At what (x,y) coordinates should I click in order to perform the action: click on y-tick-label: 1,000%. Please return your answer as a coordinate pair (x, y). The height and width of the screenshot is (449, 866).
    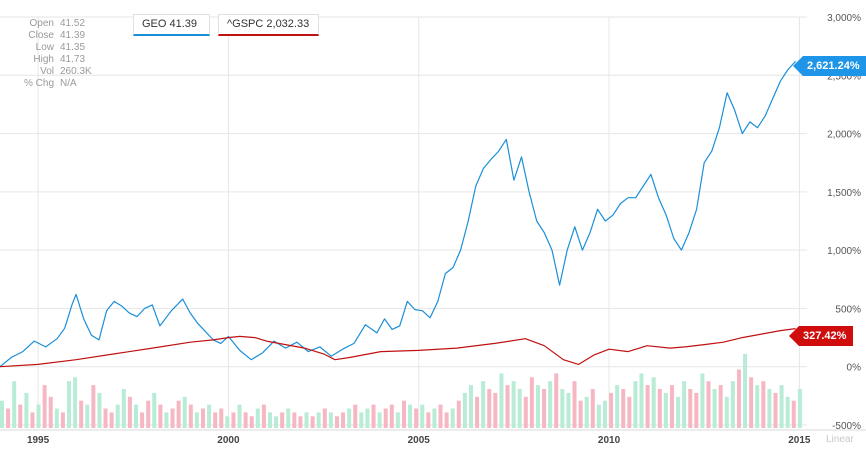
    Looking at the image, I should click on (844, 251).